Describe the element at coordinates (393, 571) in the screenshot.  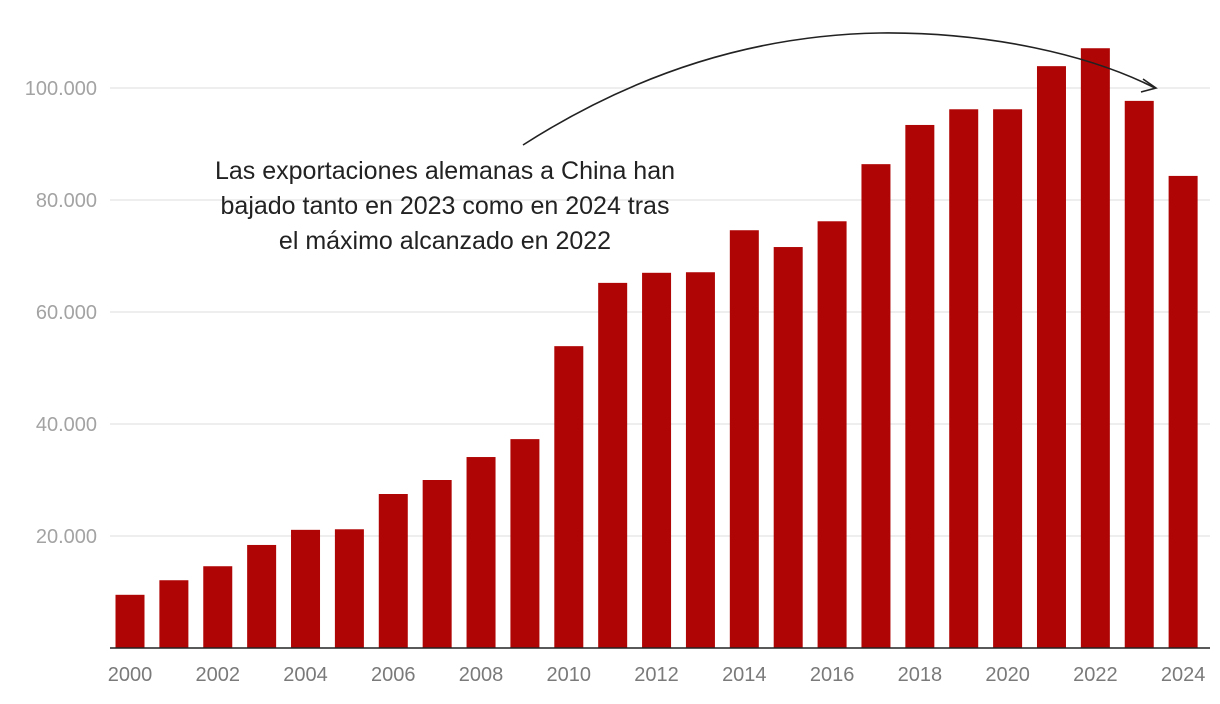
I see `bar-2006` at that location.